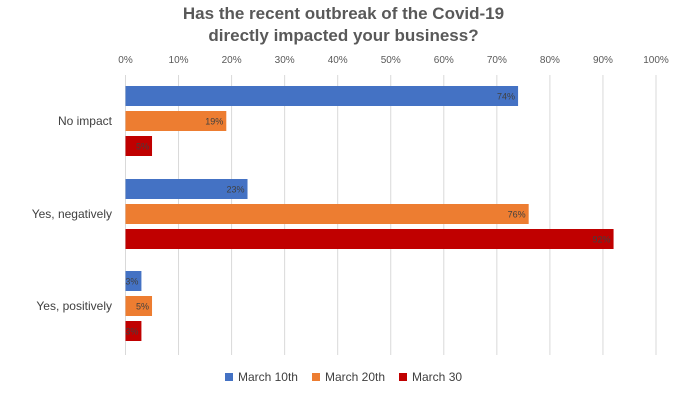 Image resolution: width=687 pixels, height=402 pixels. I want to click on x-tick-label: 30%, so click(285, 60).